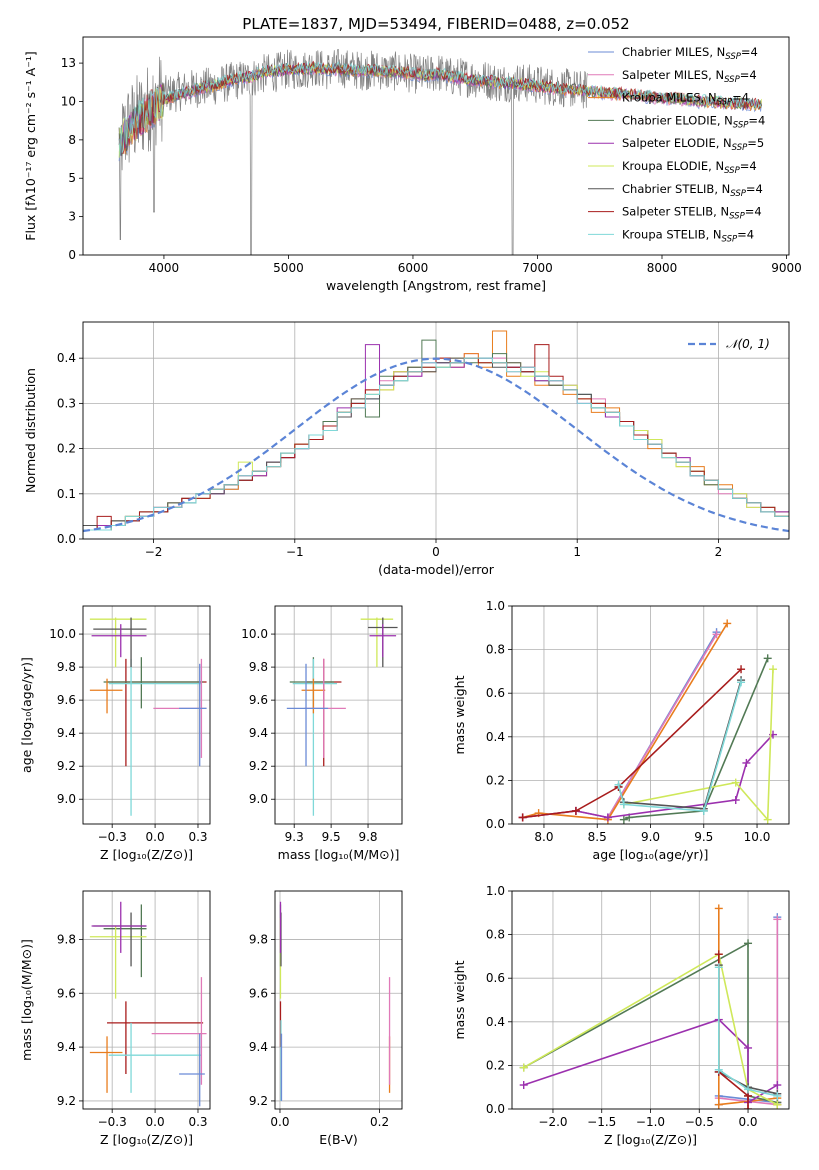 The image size is (819, 1170). Describe the element at coordinates (66, 494) in the screenshot. I see `y-tick-label: 0.1` at that location.